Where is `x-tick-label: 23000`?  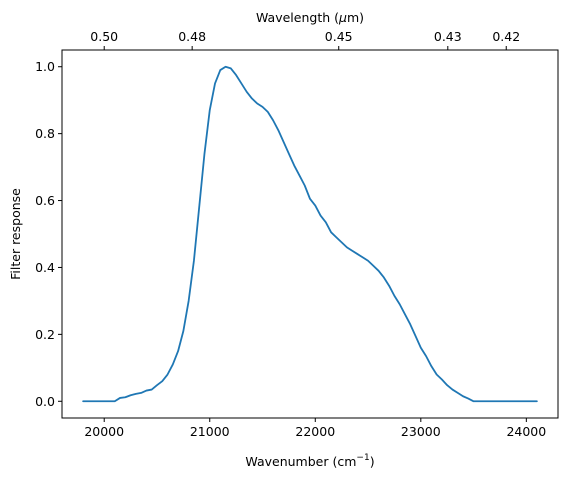 x-tick-label: 23000 is located at coordinates (421, 431).